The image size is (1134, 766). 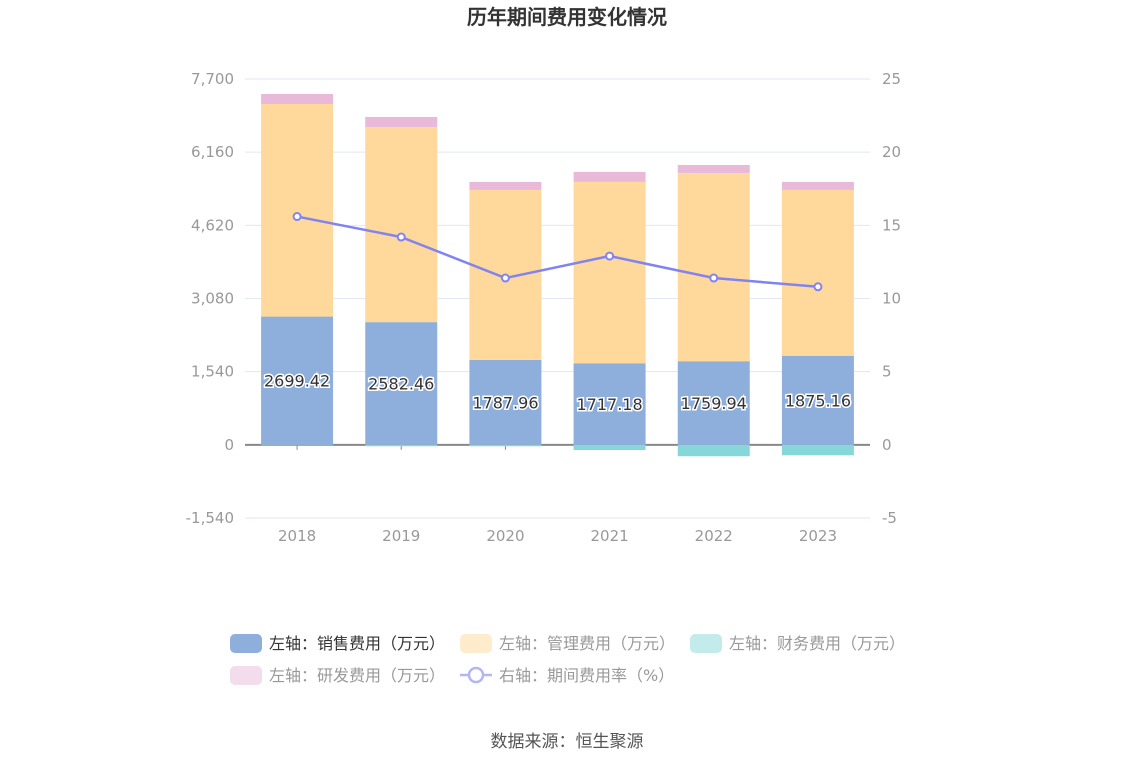 I want to click on bar-data-label: 1759.94, so click(x=714, y=403).